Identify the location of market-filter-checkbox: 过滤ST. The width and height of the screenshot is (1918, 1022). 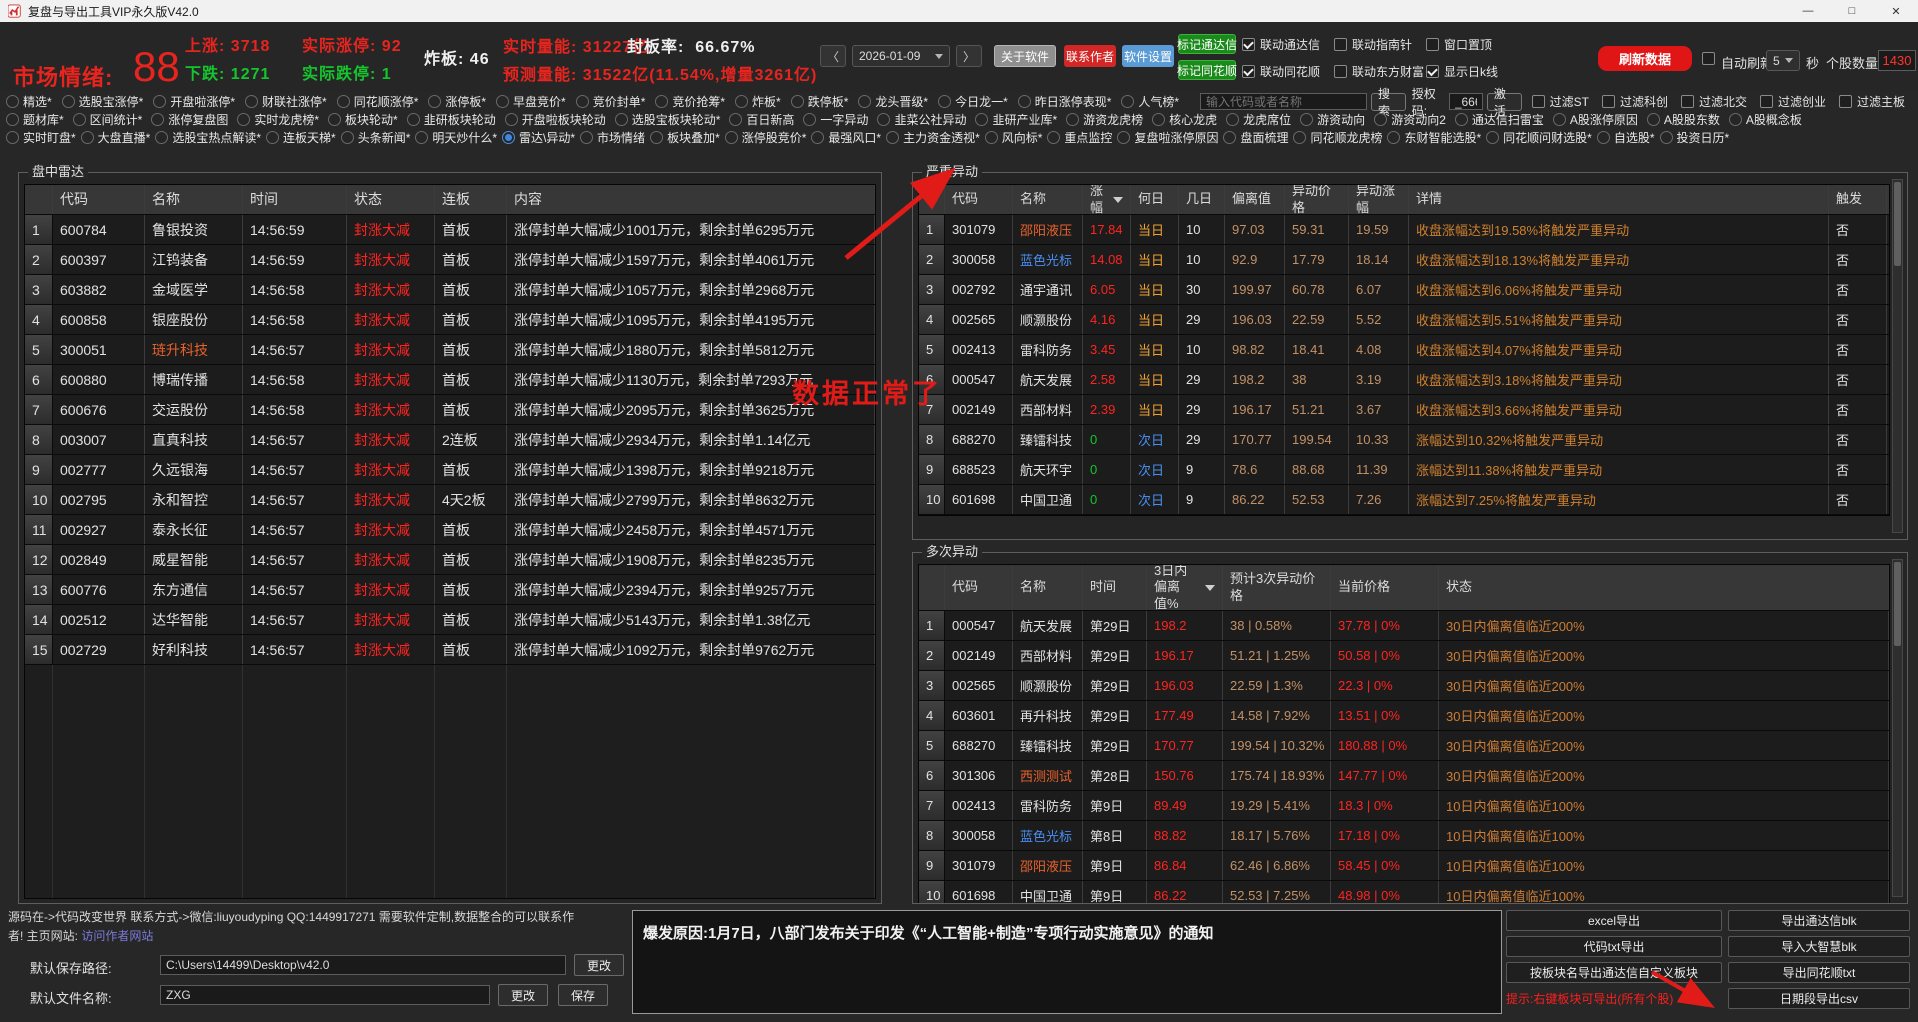
(1560, 101).